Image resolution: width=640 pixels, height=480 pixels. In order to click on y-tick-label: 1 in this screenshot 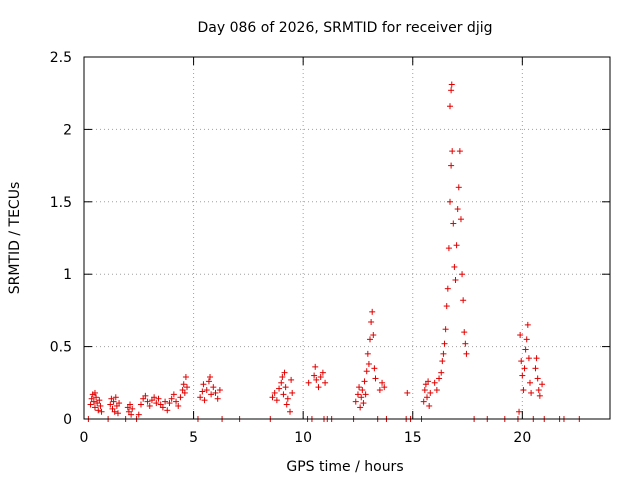, I will do `click(67, 275)`.